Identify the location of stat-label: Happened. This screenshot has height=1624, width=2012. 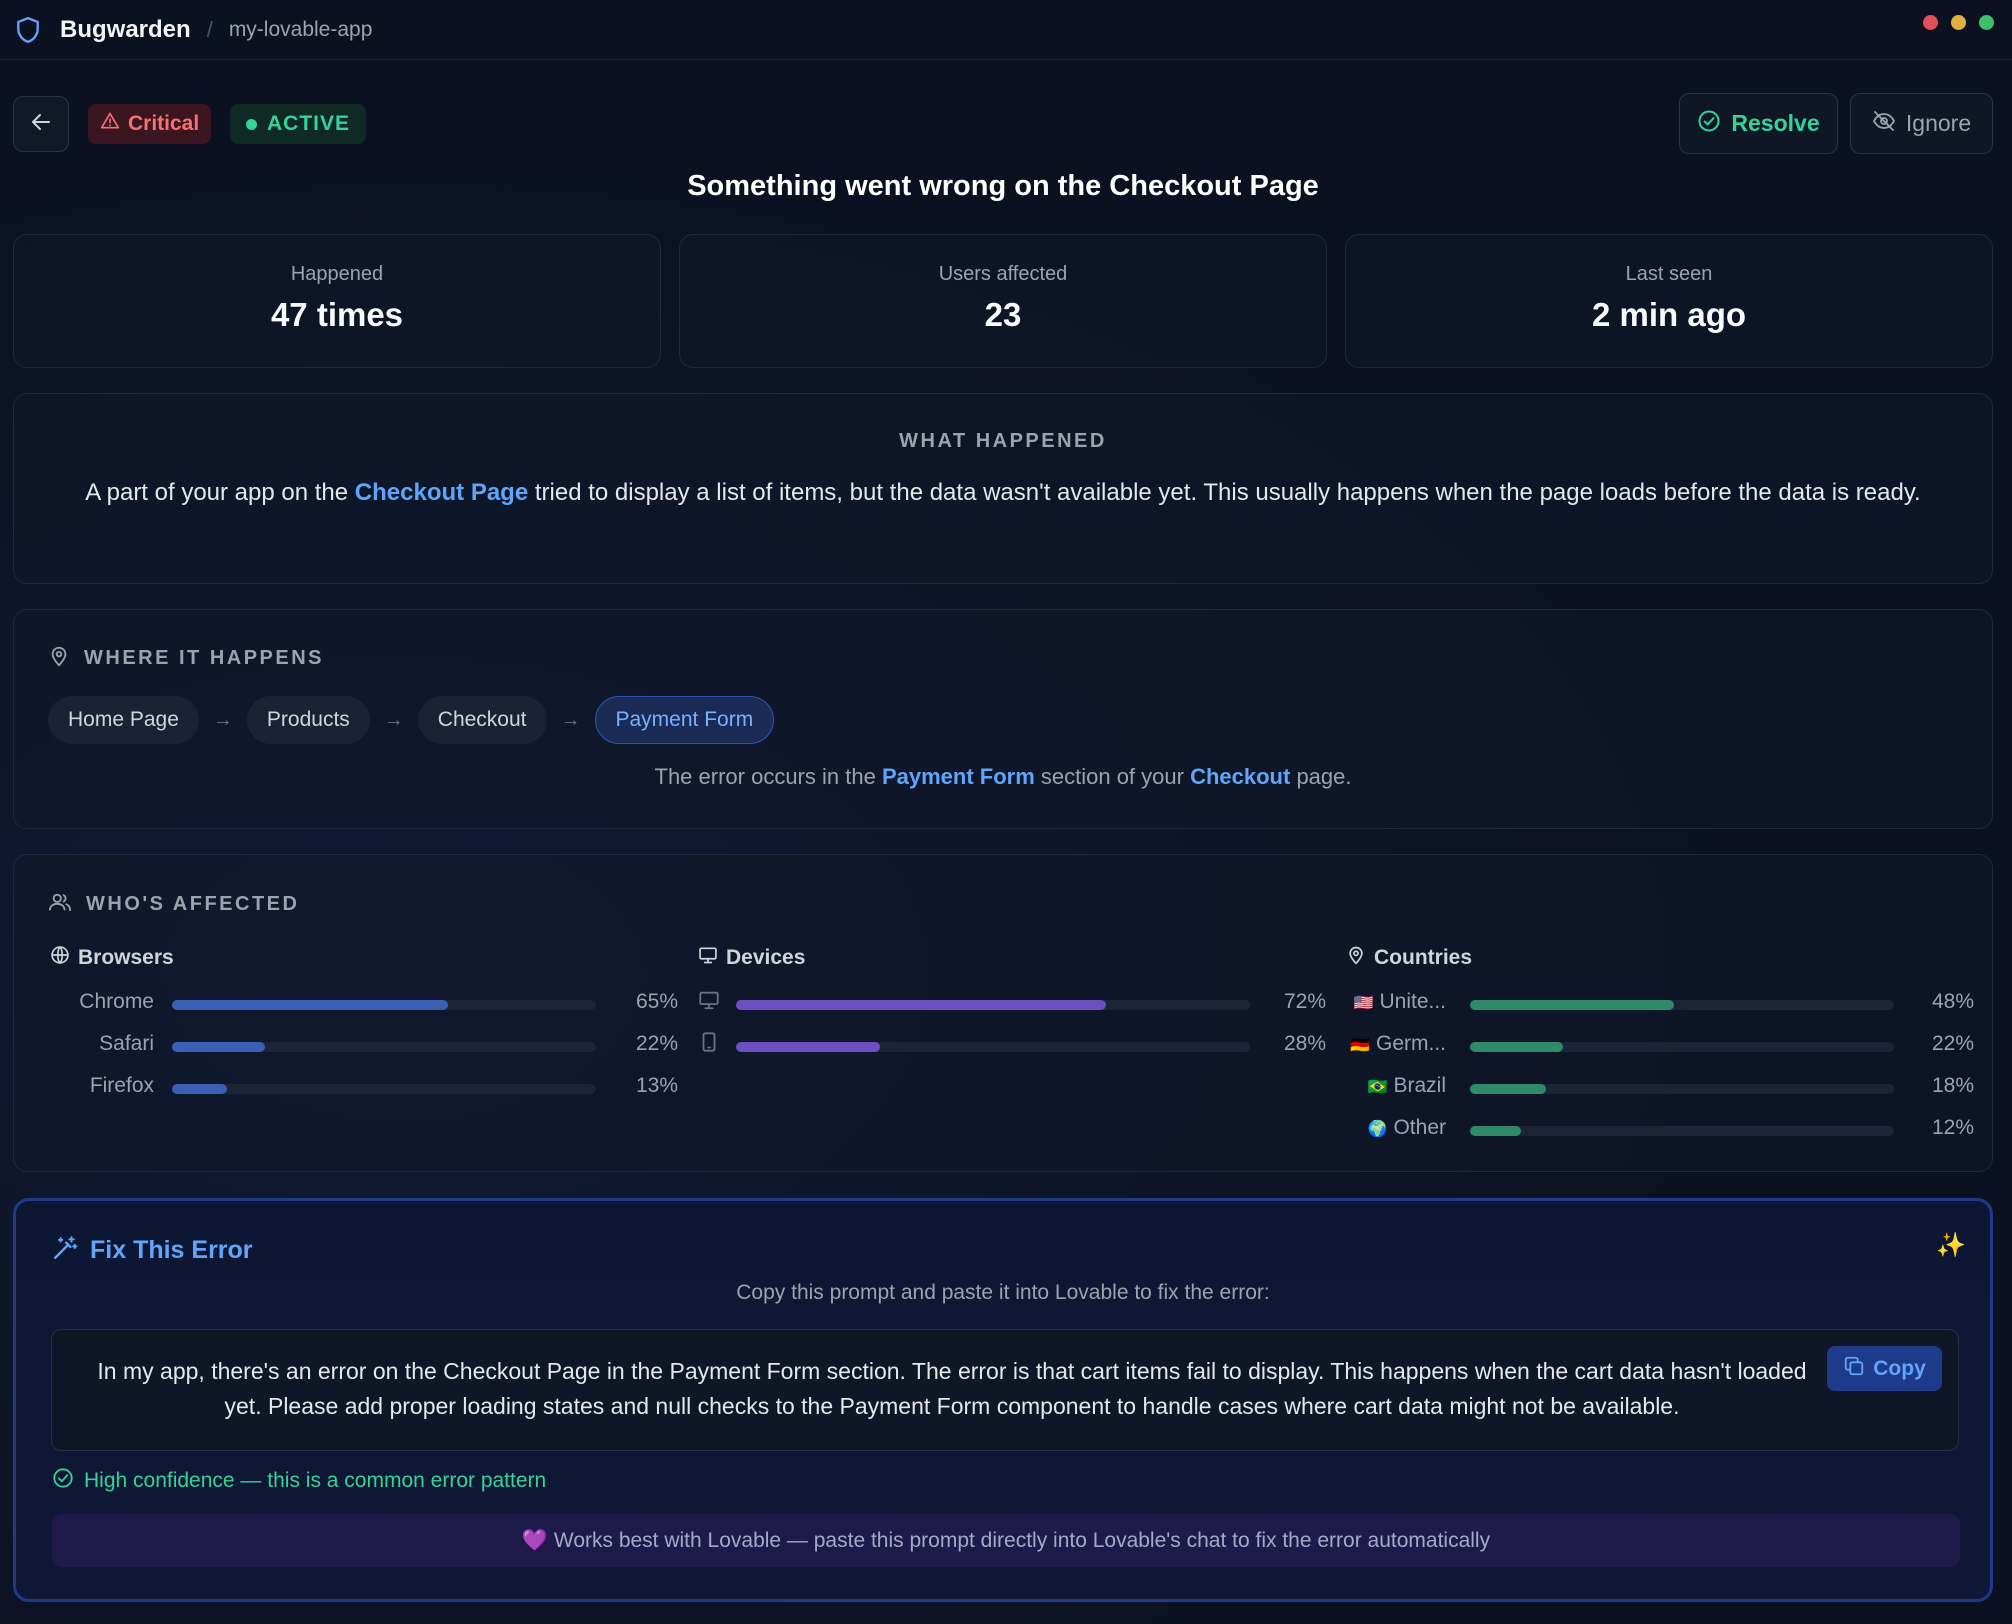
(337, 274).